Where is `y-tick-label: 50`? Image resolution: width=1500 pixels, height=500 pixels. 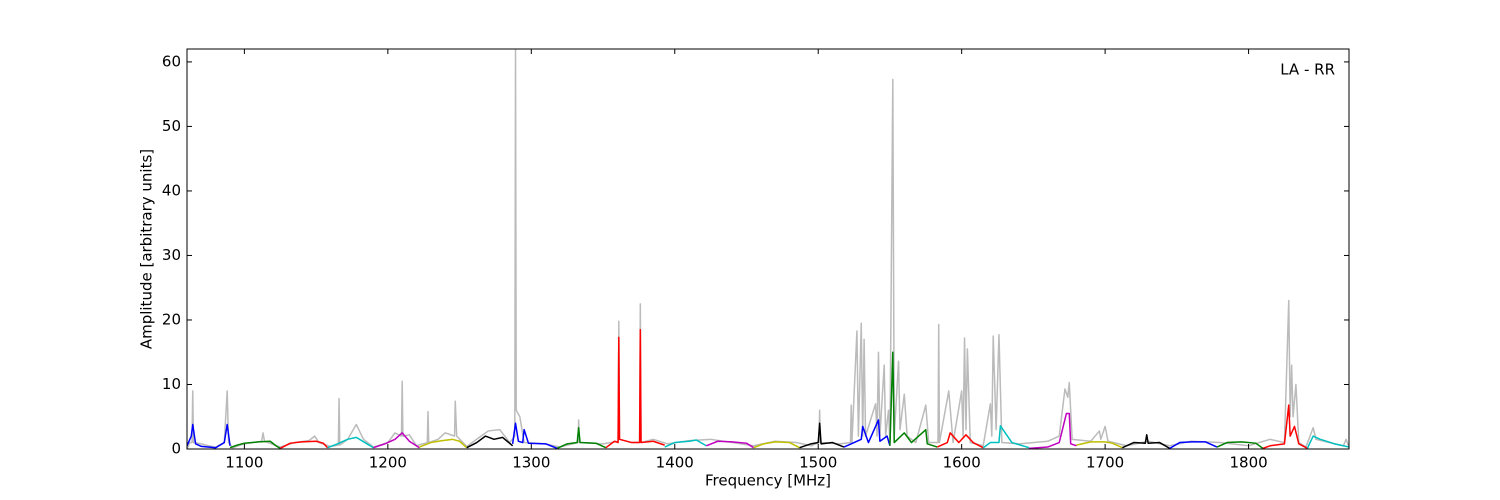 y-tick-label: 50 is located at coordinates (171, 126).